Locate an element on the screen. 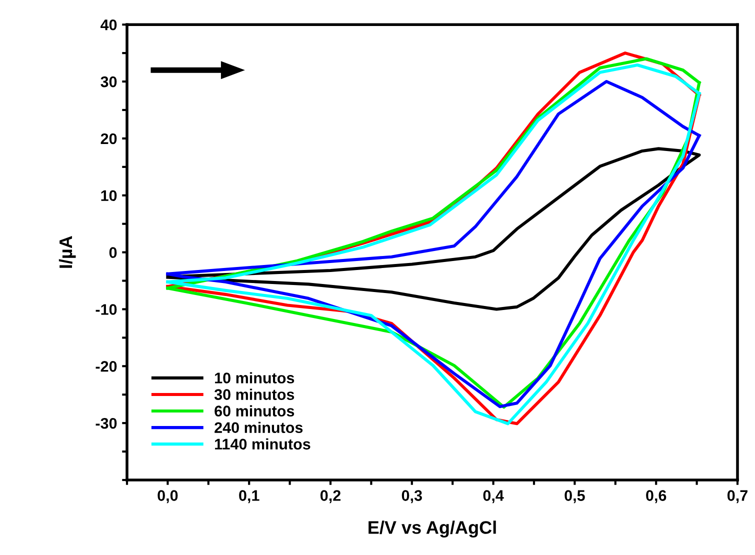  x-tick-label: 0,6 is located at coordinates (656, 497).